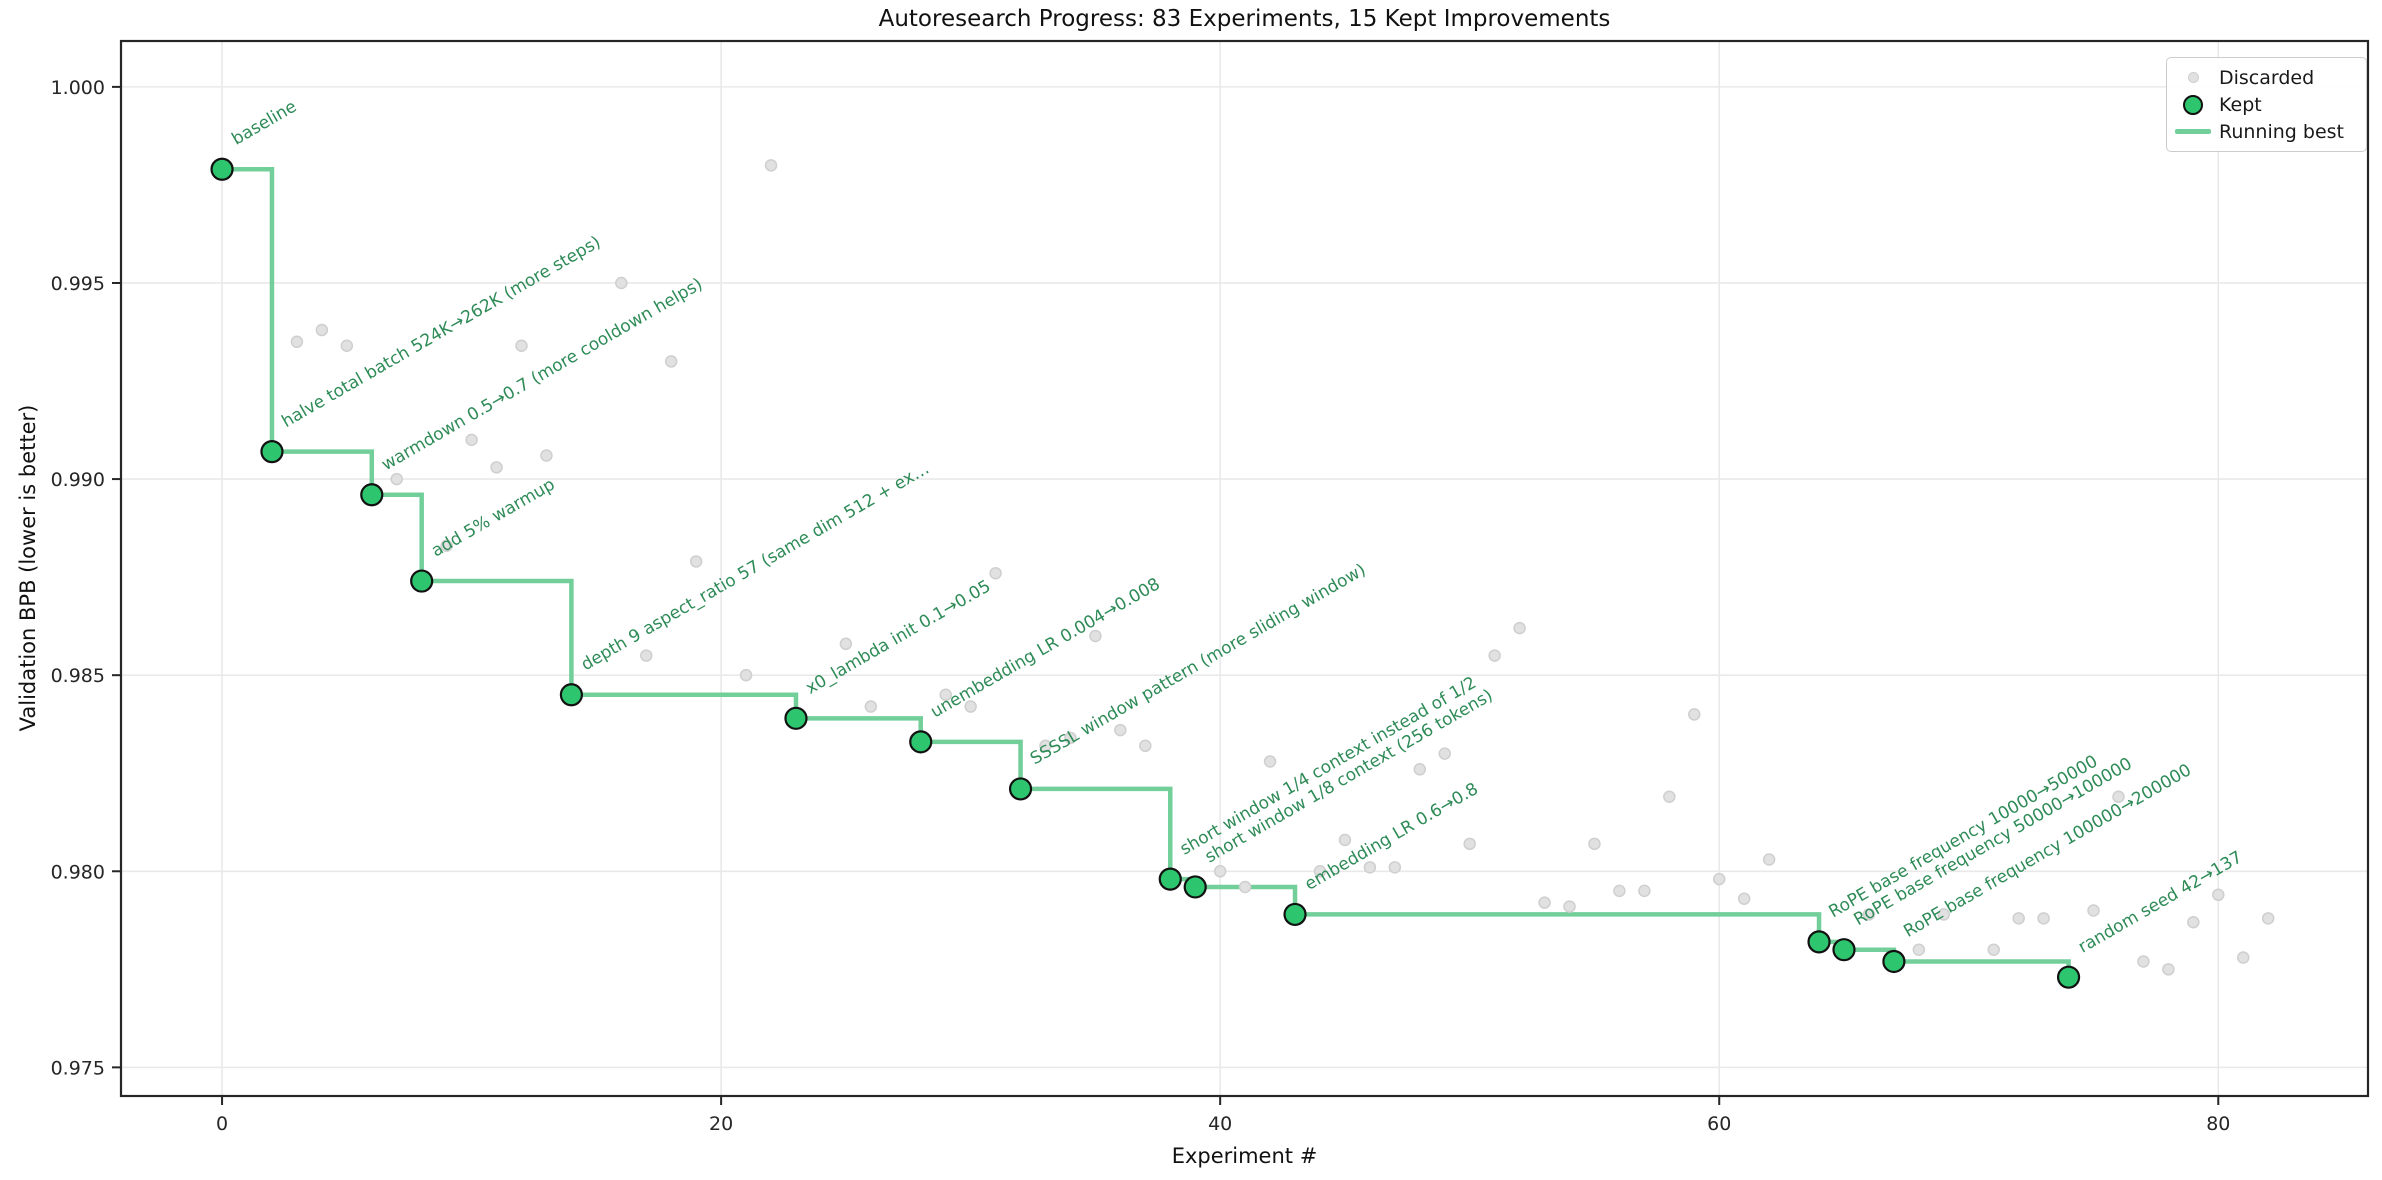  I want to click on y-tick-label: 0.990, so click(78, 480).